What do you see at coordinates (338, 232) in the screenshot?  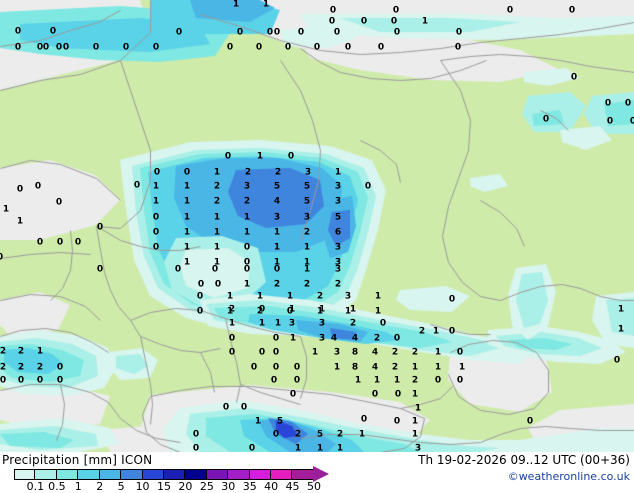 I see `grid-value-label: 6` at bounding box center [338, 232].